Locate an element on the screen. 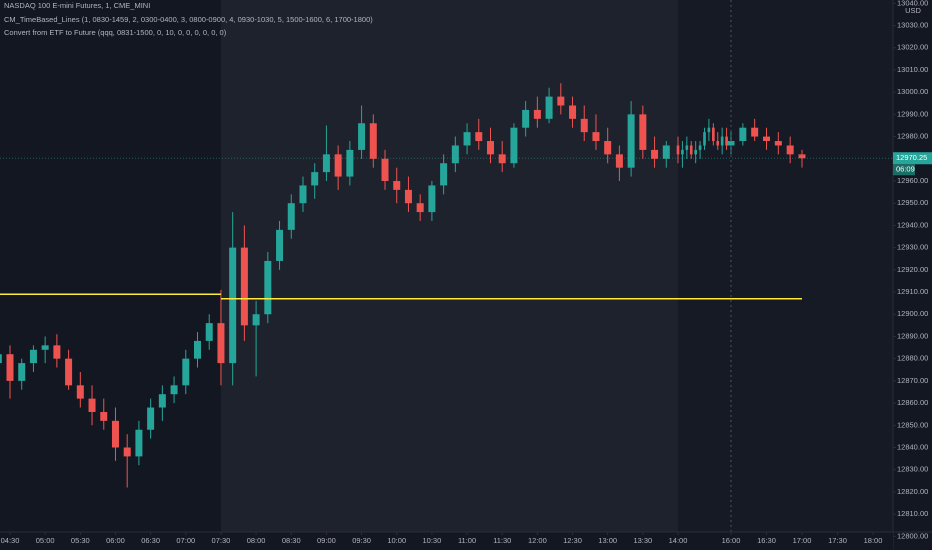 This screenshot has height=550, width=932. last-price-badge is located at coordinates (912, 158).